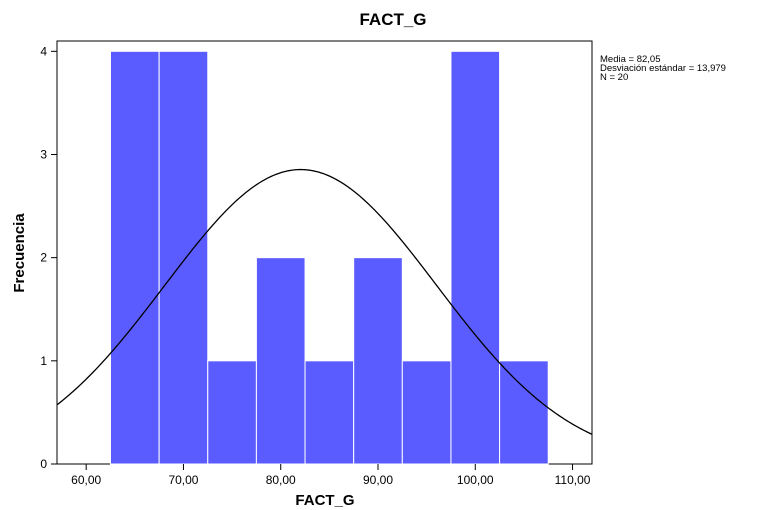  I want to click on y-tick-label: 0, so click(43, 464).